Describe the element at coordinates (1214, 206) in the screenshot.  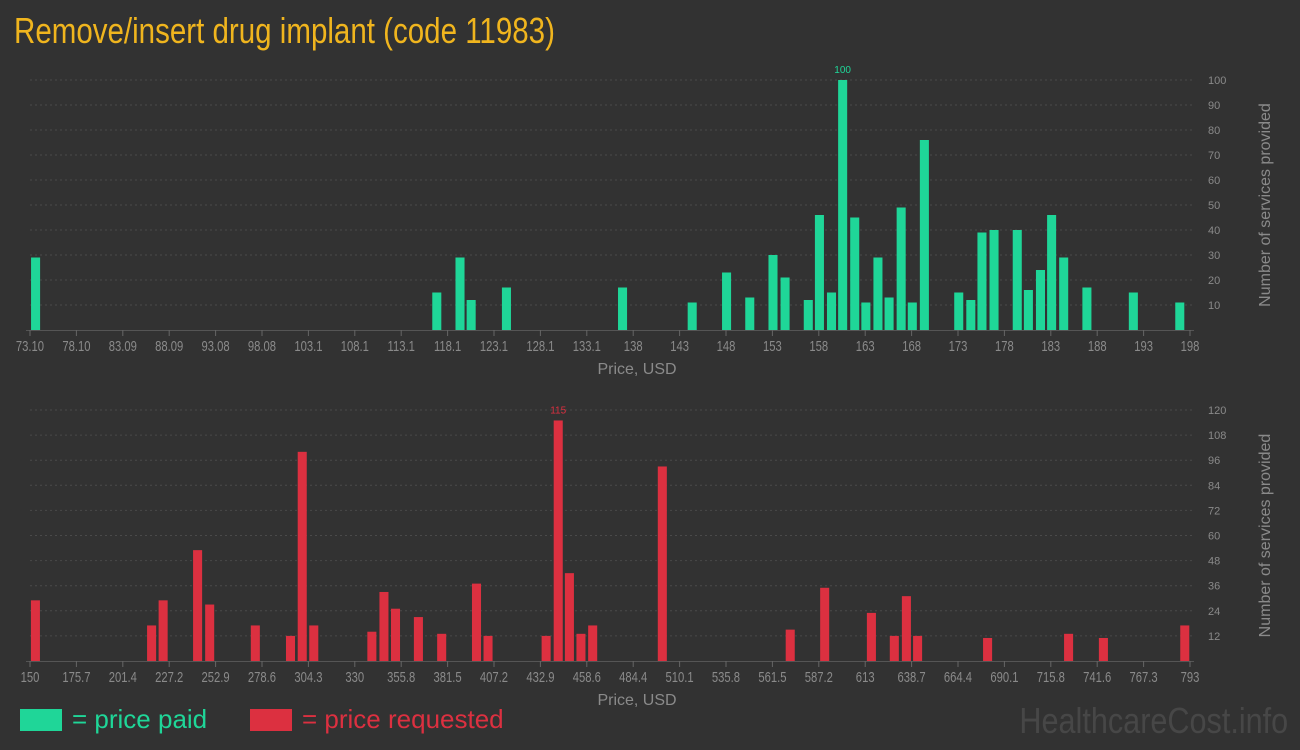
I see `y-tick-label: 50` at that location.